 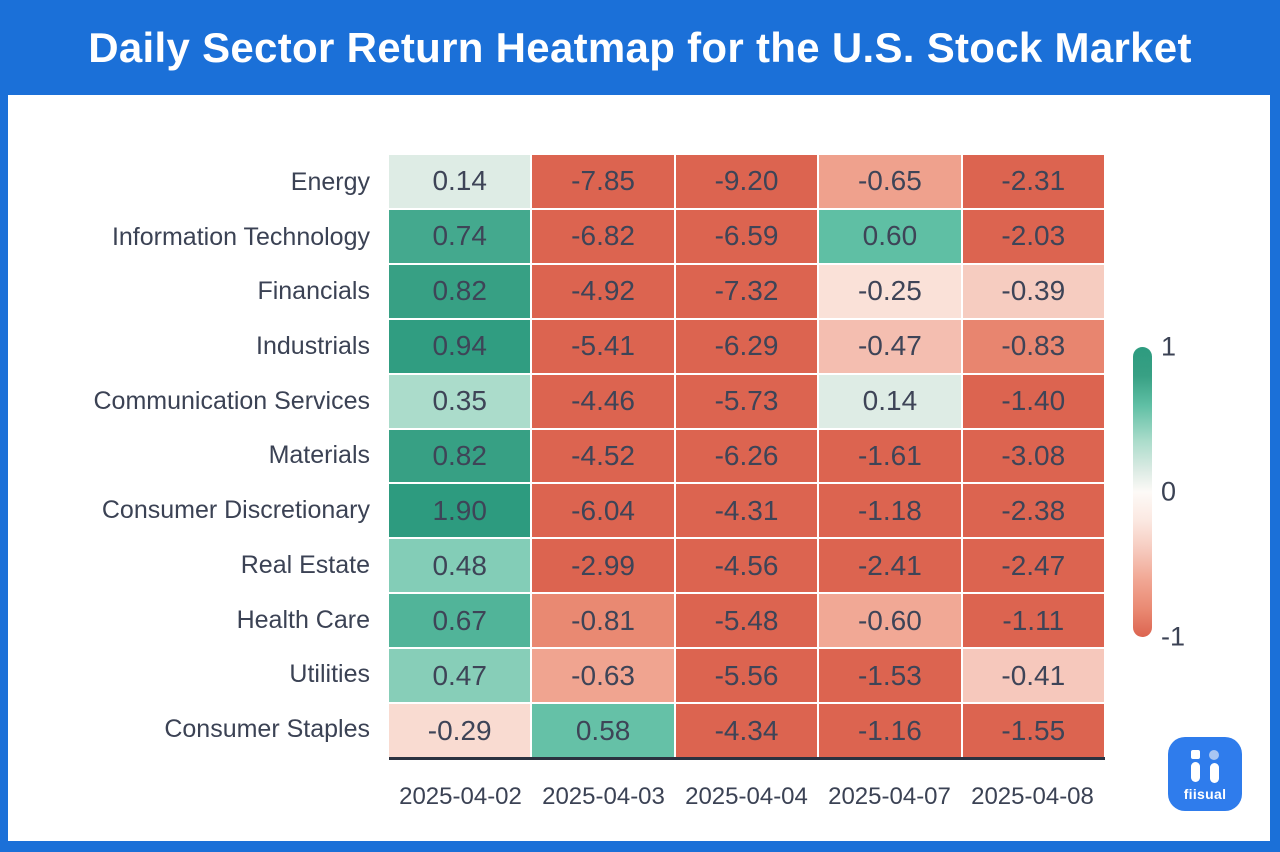 What do you see at coordinates (460, 676) in the screenshot?
I see `heatmap-cell: 0.47` at bounding box center [460, 676].